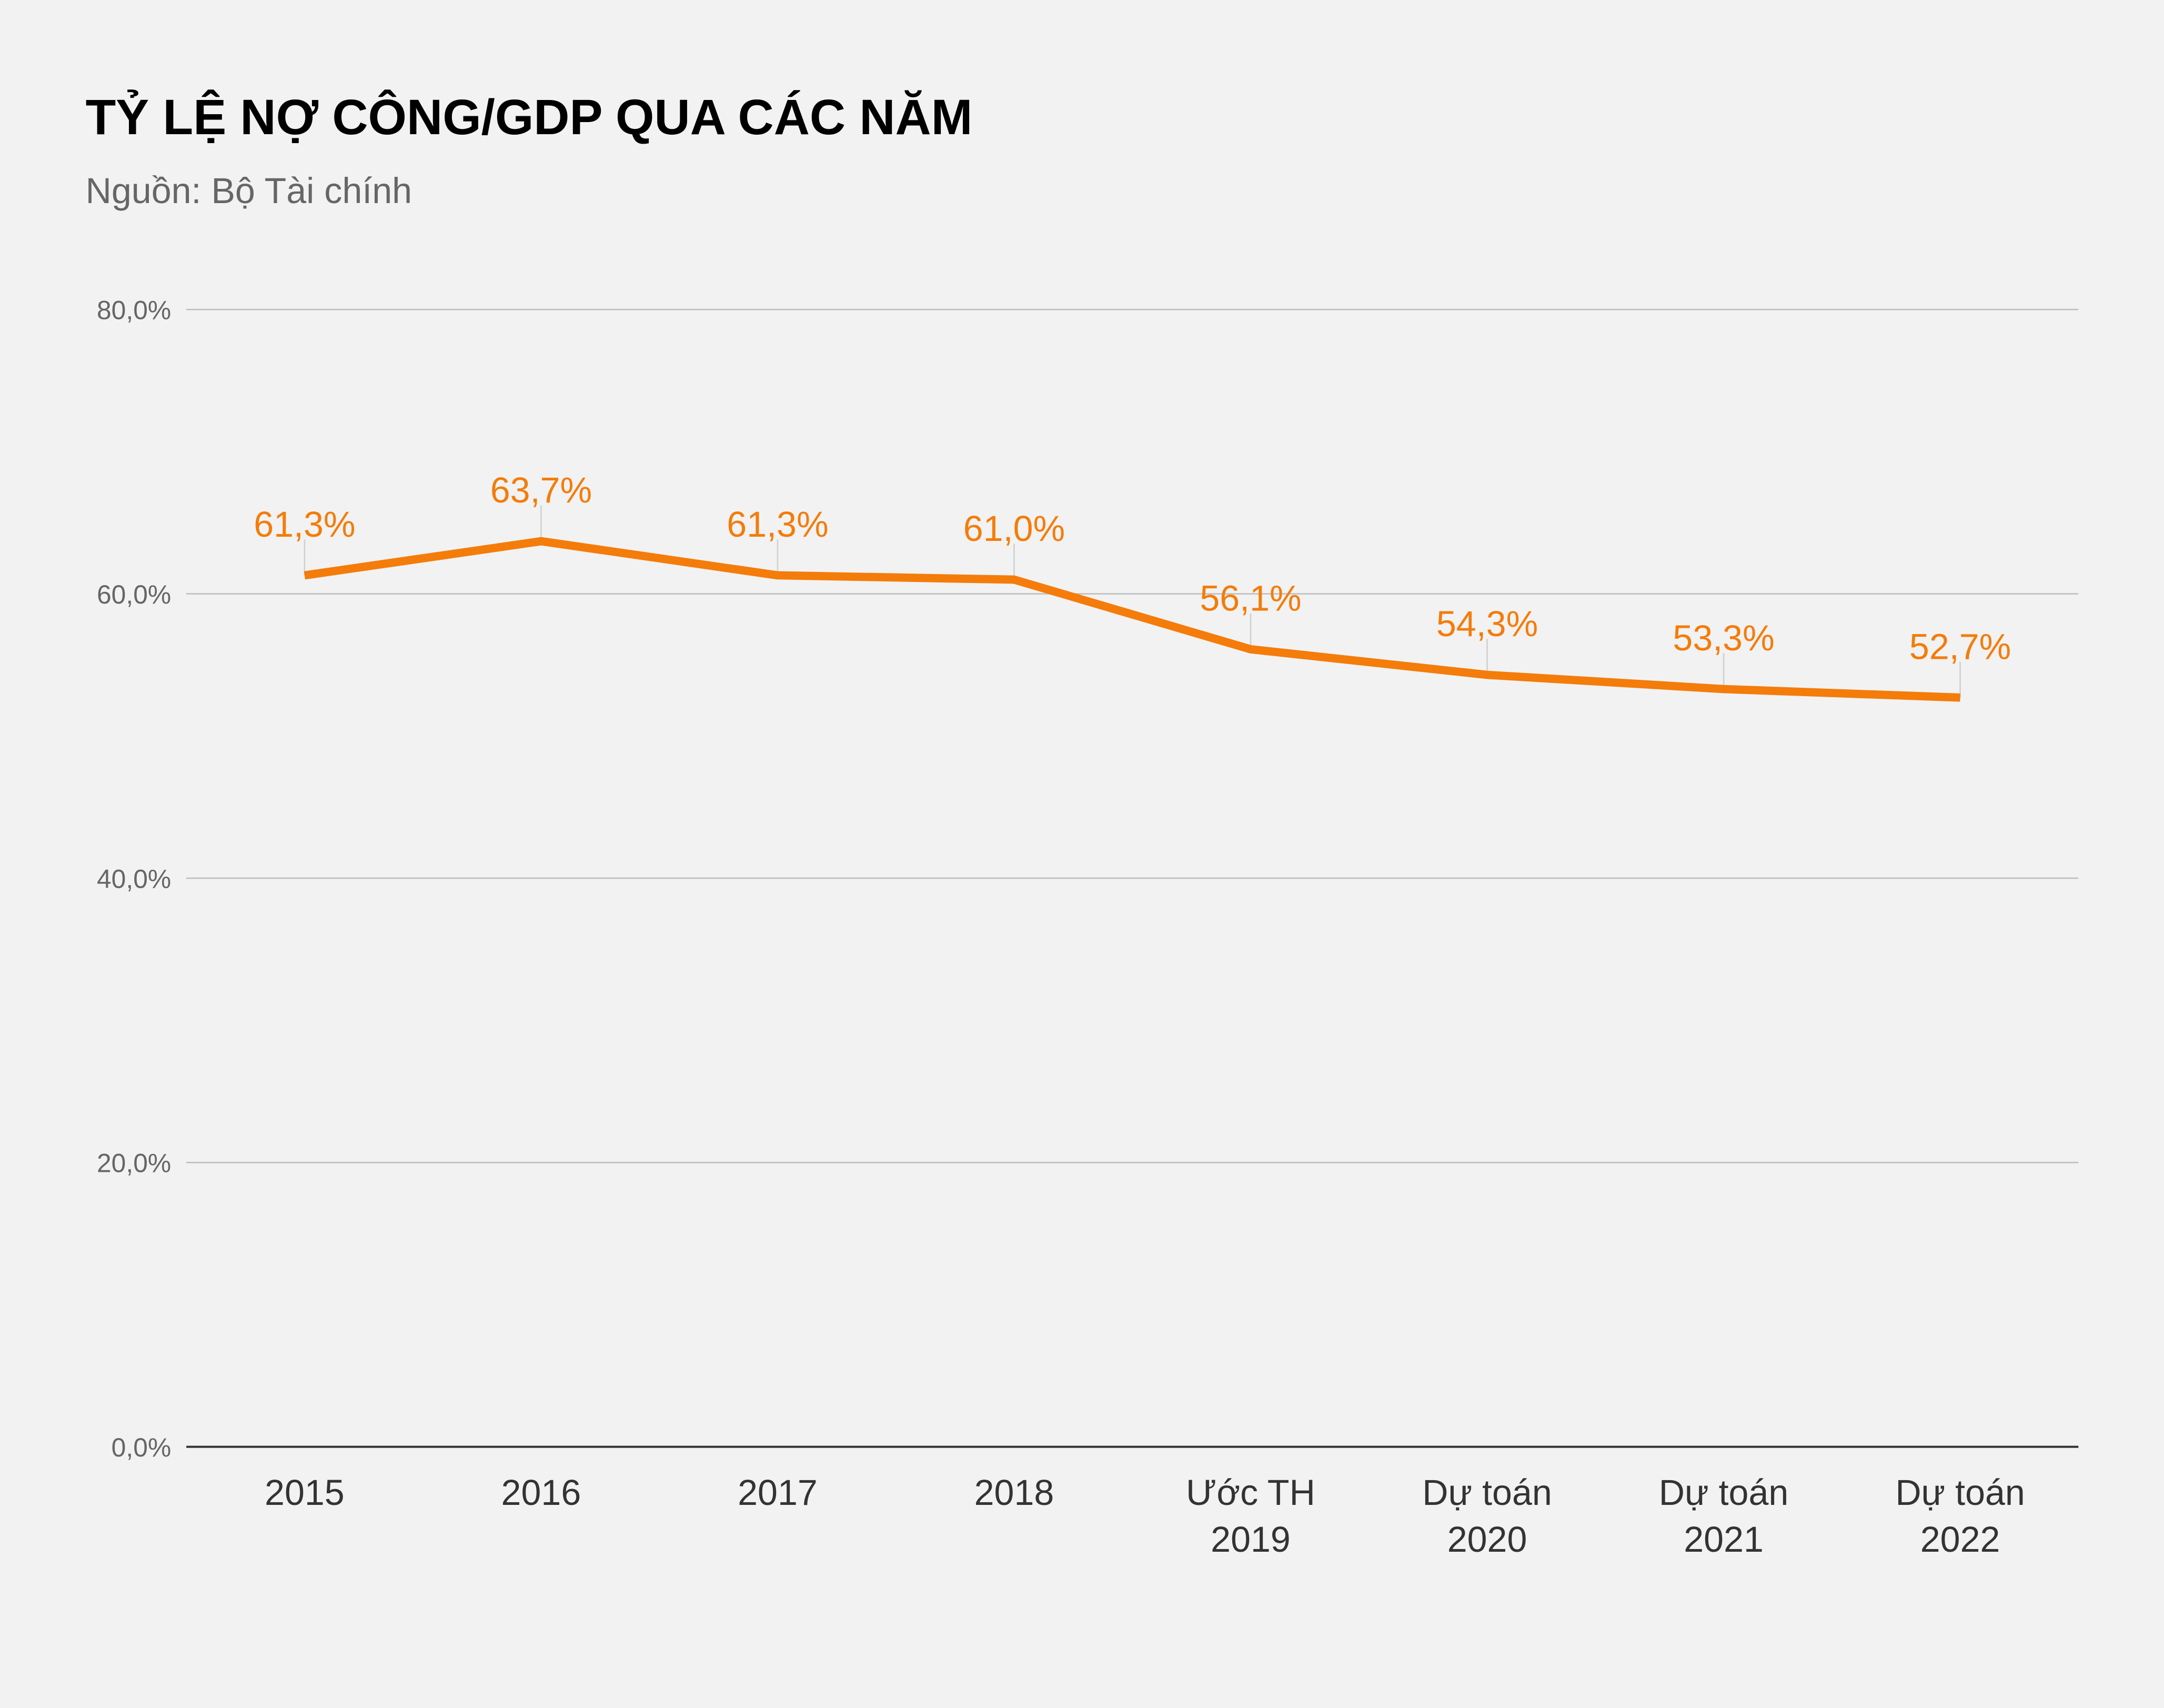  I want to click on series-line, so click(1132, 619).